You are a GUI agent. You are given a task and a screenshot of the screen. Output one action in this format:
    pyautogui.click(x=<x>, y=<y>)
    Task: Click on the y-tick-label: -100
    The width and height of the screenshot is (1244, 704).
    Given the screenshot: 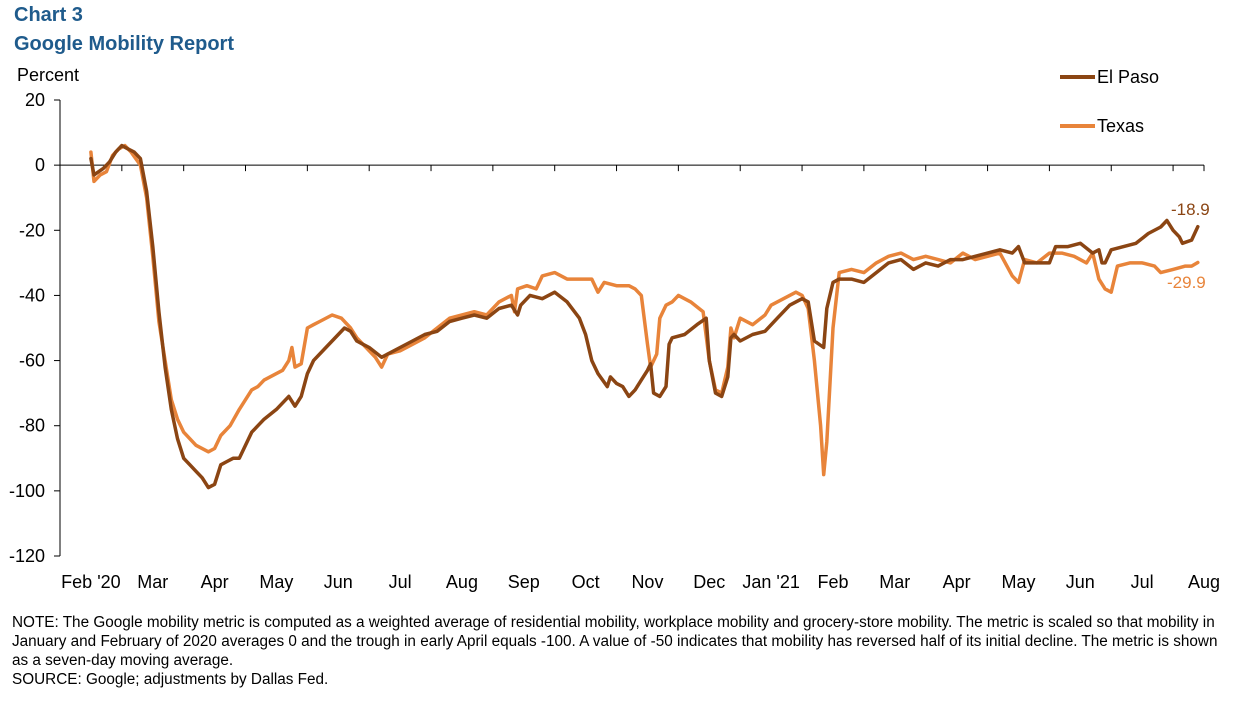 What is the action you would take?
    pyautogui.click(x=27, y=491)
    